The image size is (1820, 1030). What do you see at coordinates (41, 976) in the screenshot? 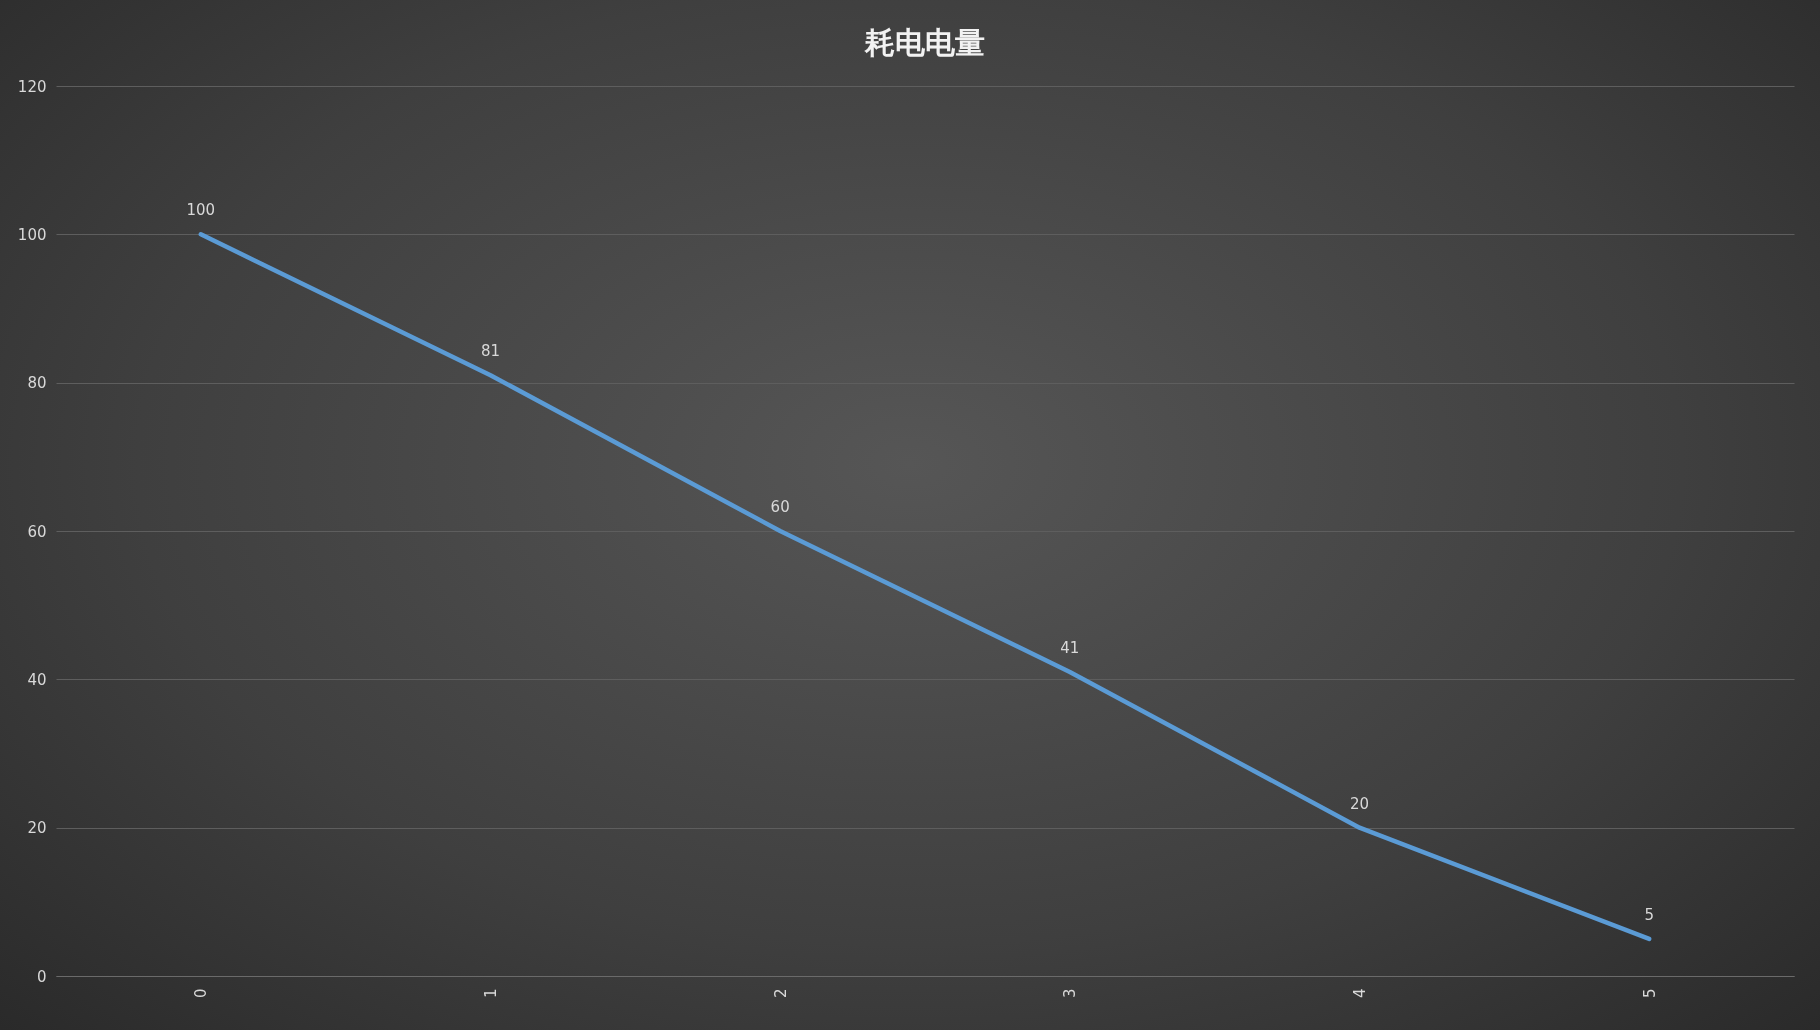
I see `y-tick-label: 0` at bounding box center [41, 976].